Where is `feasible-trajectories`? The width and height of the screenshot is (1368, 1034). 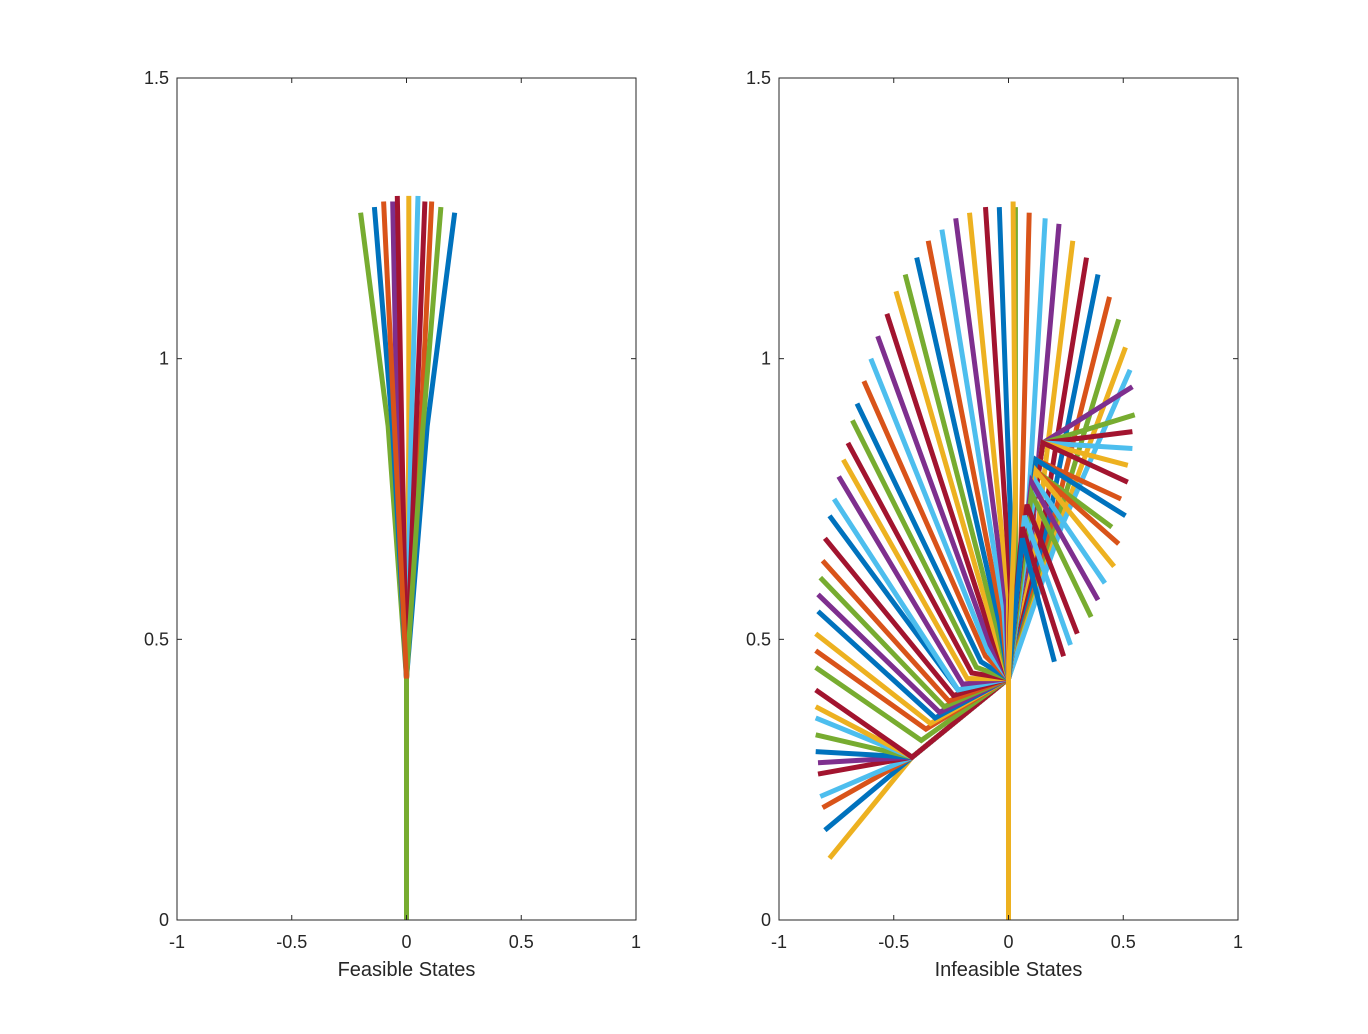 feasible-trajectories is located at coordinates (408, 557).